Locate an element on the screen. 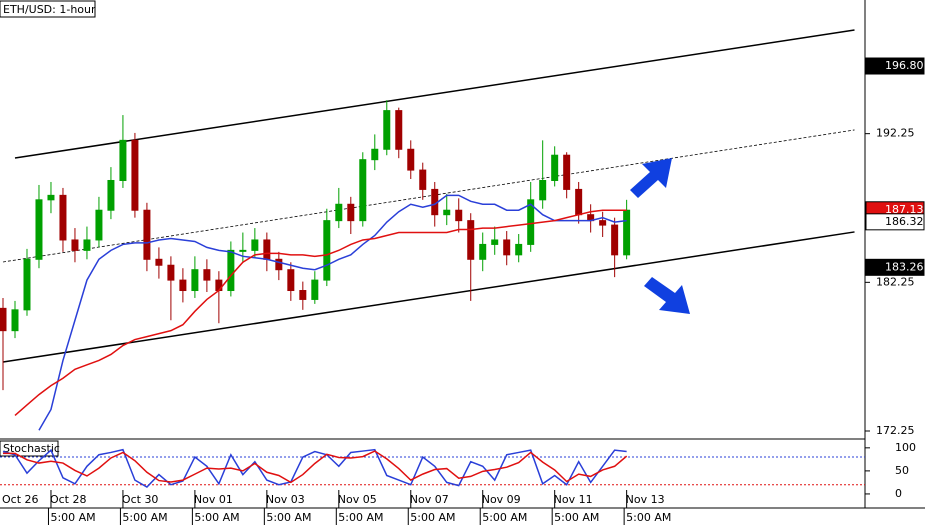 The width and height of the screenshot is (925, 525). stochastic-tick-label: 100 is located at coordinates (905, 447).